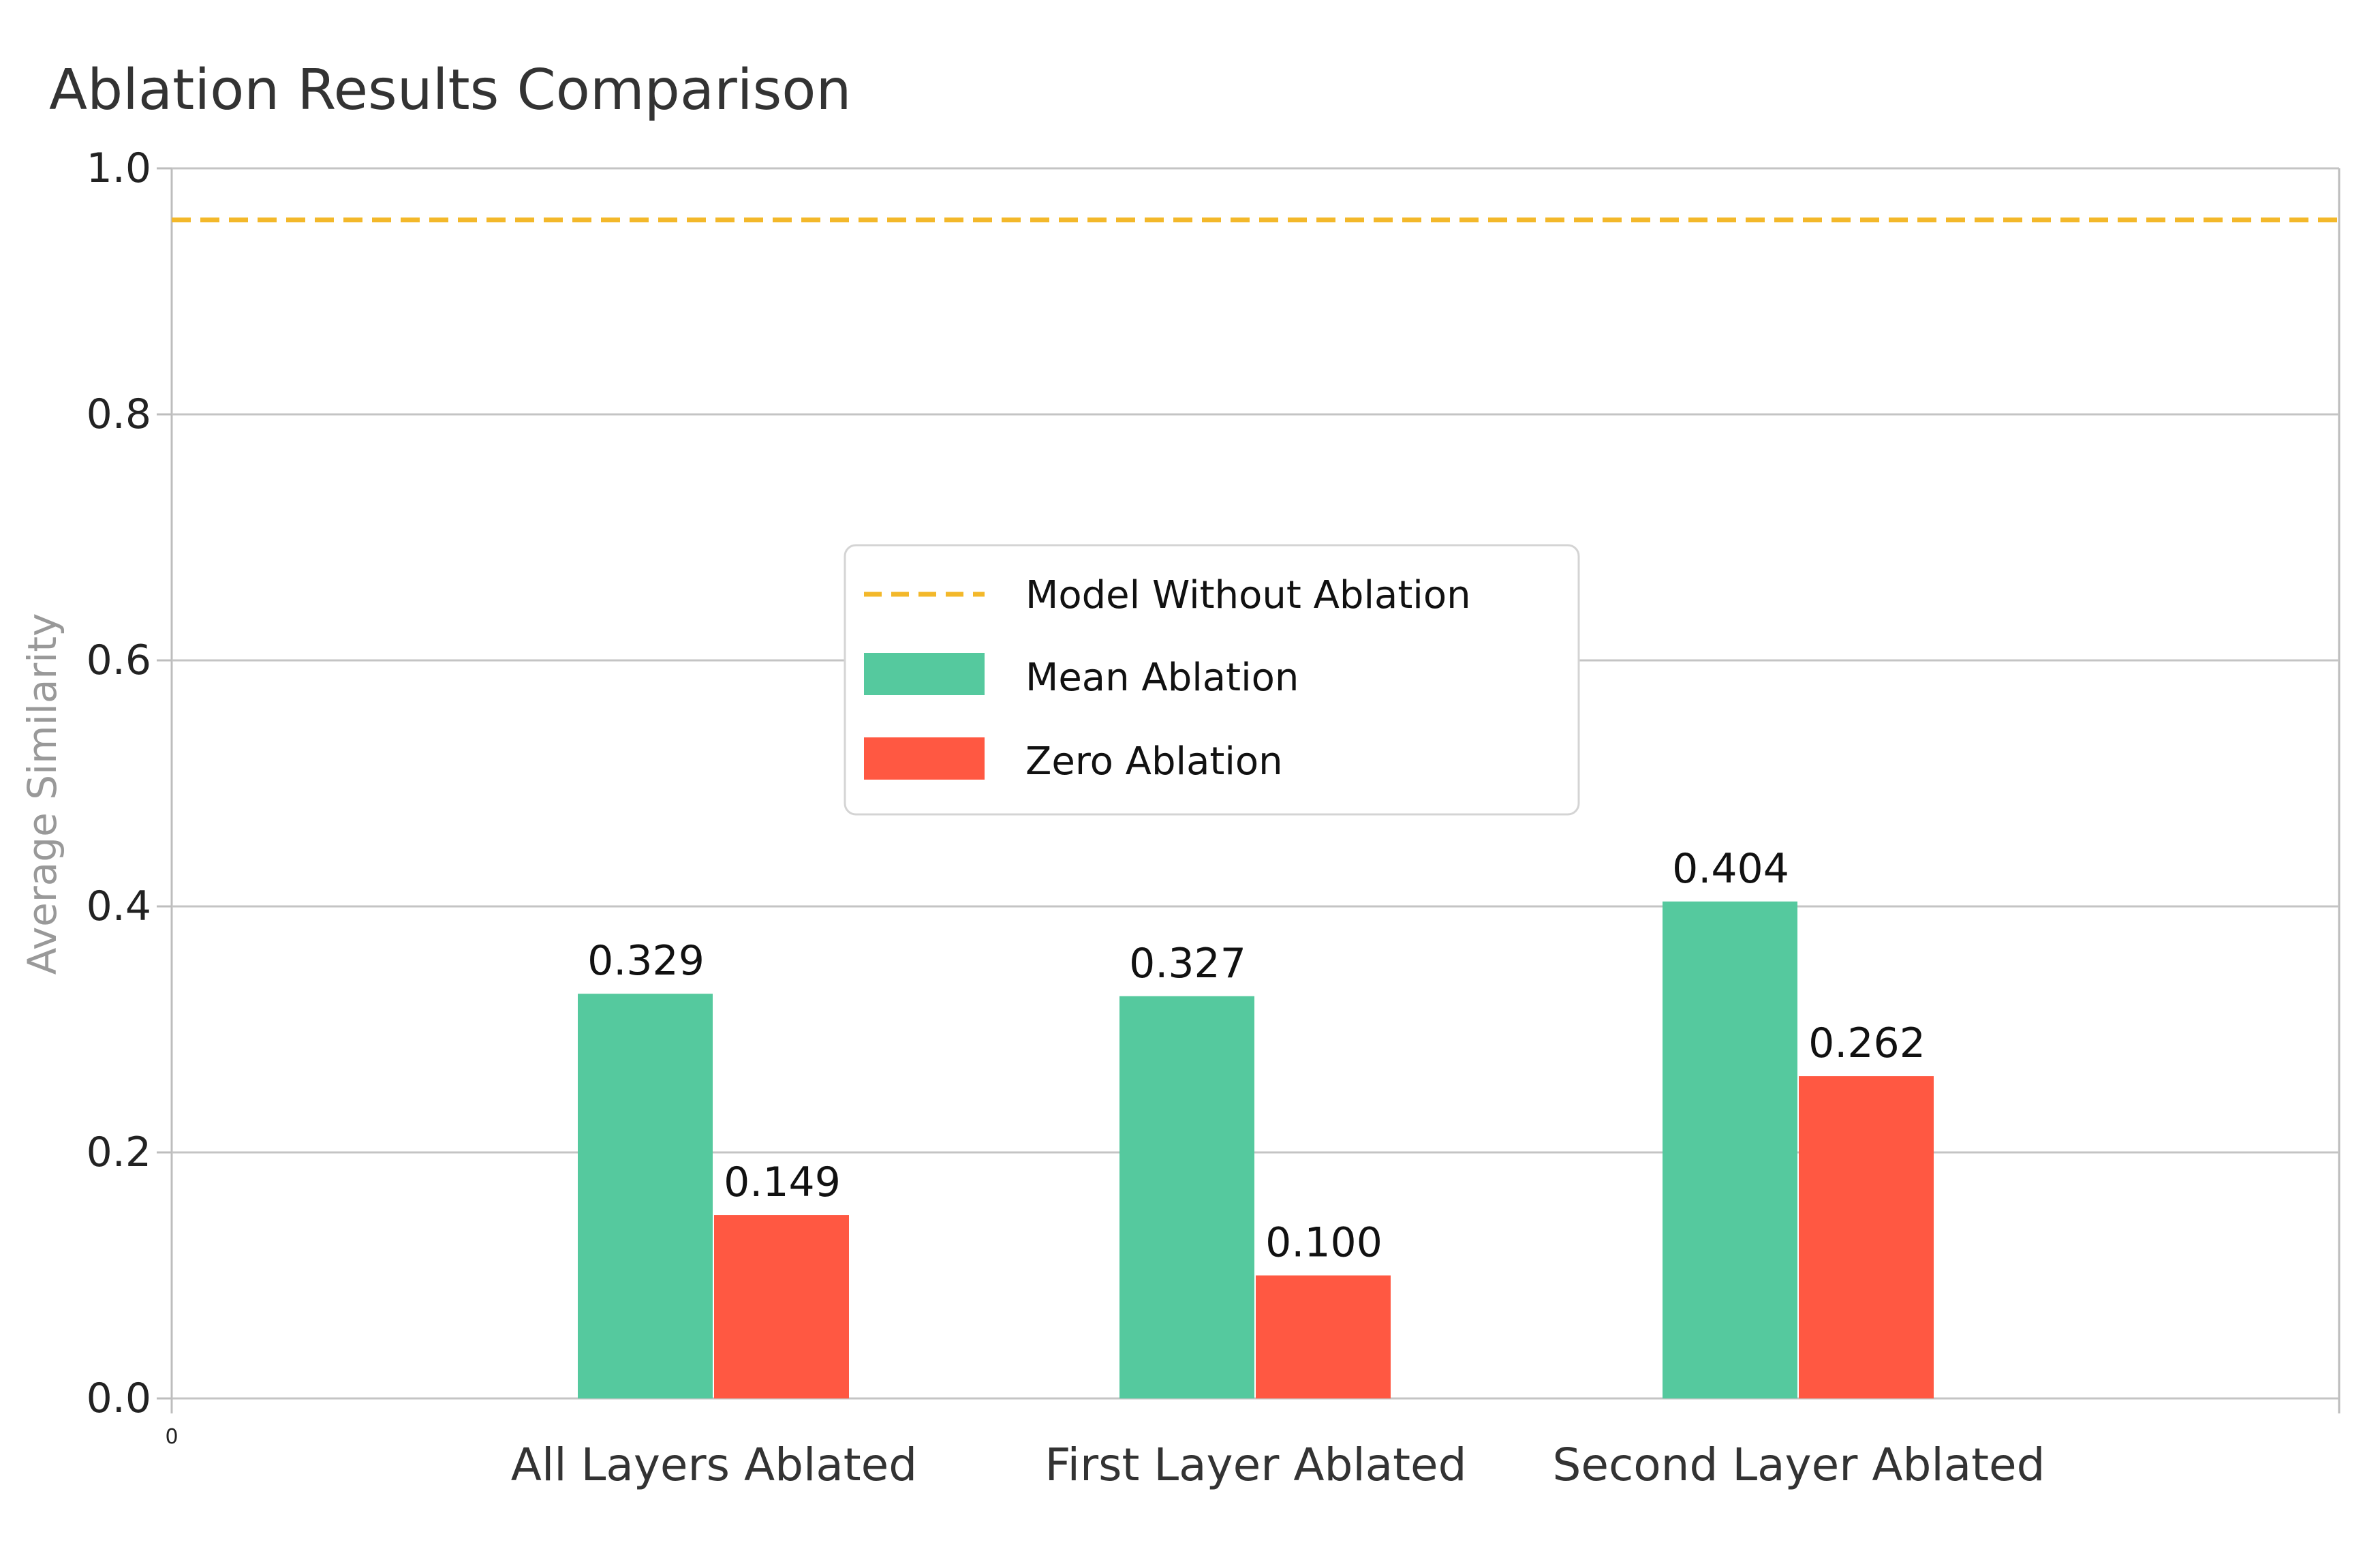 This screenshot has width=2380, height=1562. Describe the element at coordinates (1154, 762) in the screenshot. I see `legend-zero-label: Zero Ablation` at that location.